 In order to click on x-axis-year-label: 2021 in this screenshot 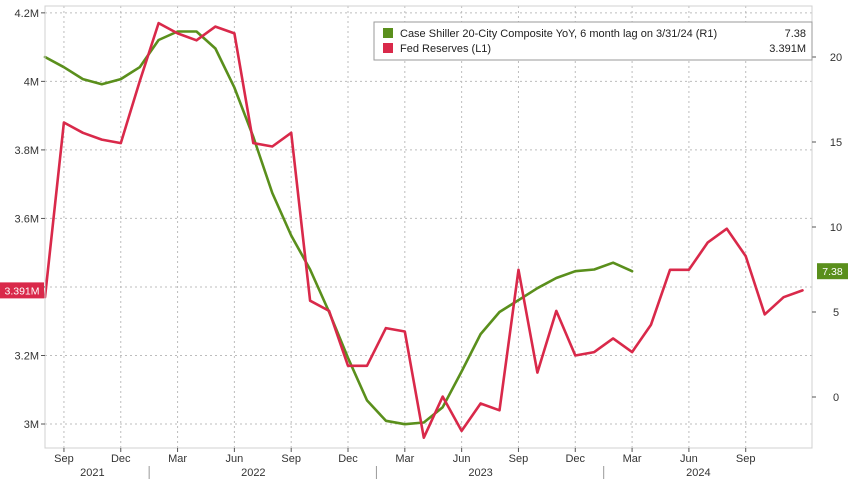, I will do `click(92, 473)`.